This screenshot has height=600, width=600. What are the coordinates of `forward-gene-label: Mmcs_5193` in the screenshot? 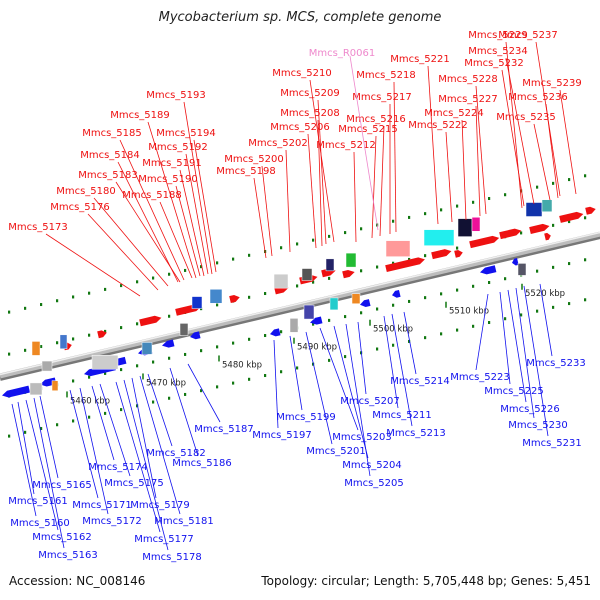 It's located at (176, 95).